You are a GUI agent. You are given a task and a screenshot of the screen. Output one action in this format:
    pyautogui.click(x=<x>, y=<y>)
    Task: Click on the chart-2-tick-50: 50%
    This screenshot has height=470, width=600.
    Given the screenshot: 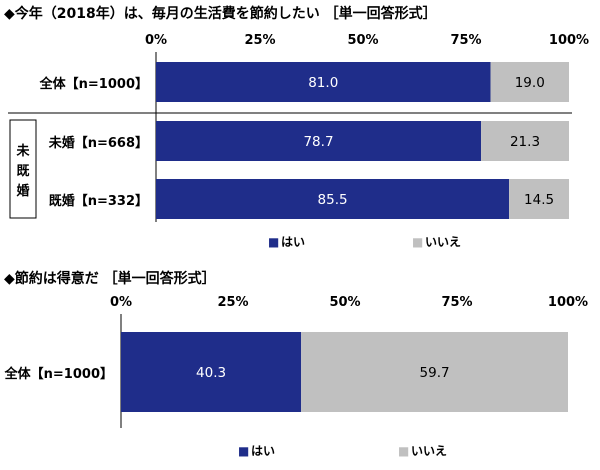 What is the action you would take?
    pyautogui.click(x=344, y=302)
    